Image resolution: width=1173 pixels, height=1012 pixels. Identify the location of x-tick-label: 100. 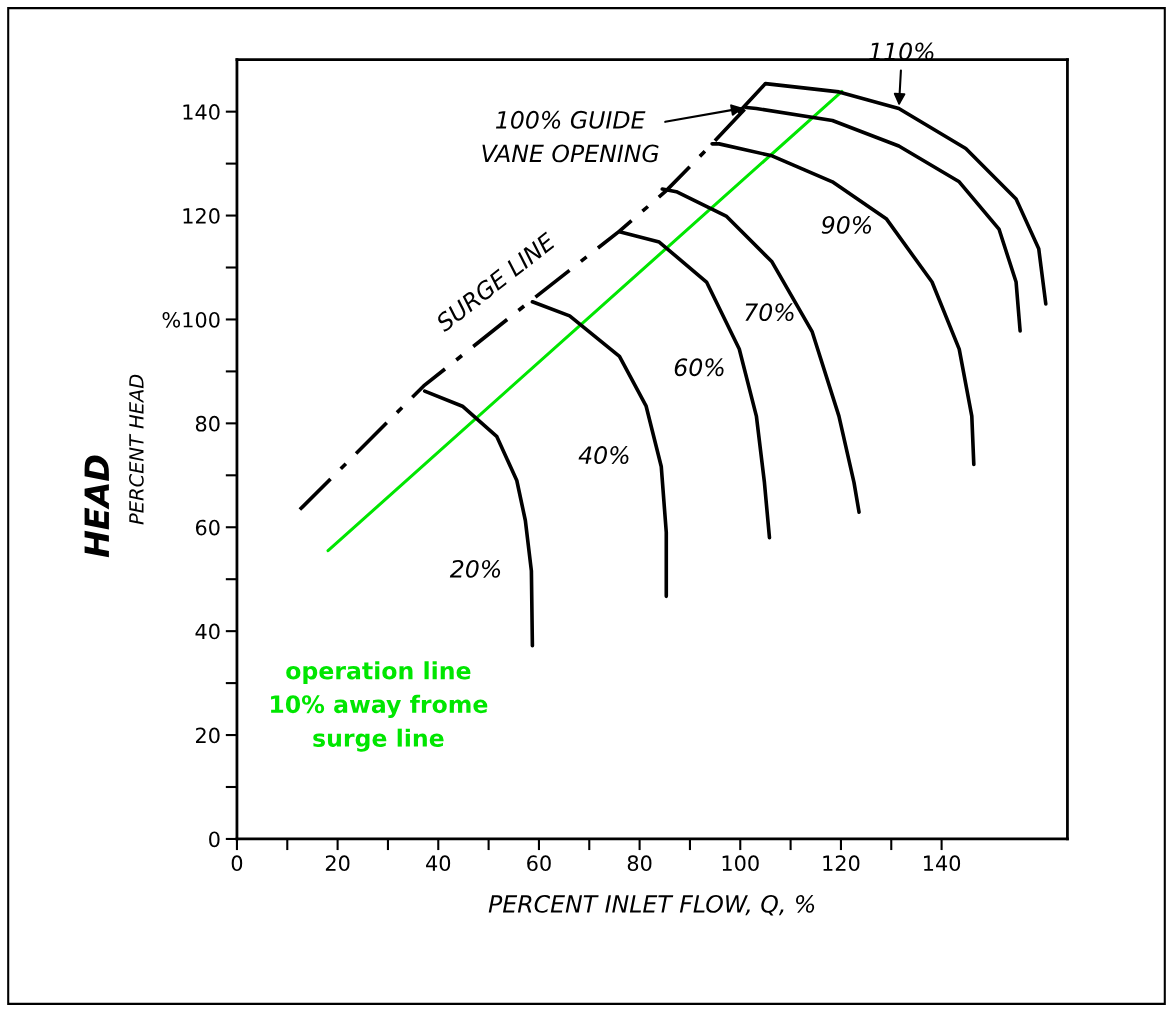
(740, 863).